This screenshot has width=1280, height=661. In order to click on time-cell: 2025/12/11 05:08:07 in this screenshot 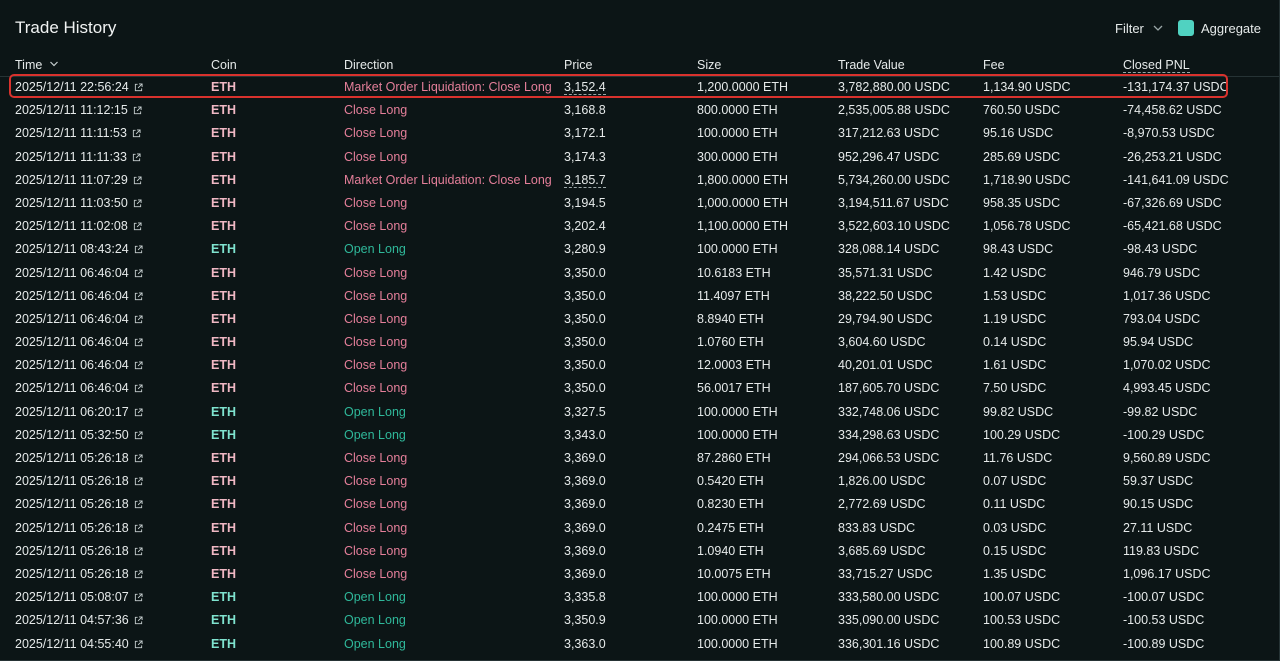, I will do `click(79, 597)`.